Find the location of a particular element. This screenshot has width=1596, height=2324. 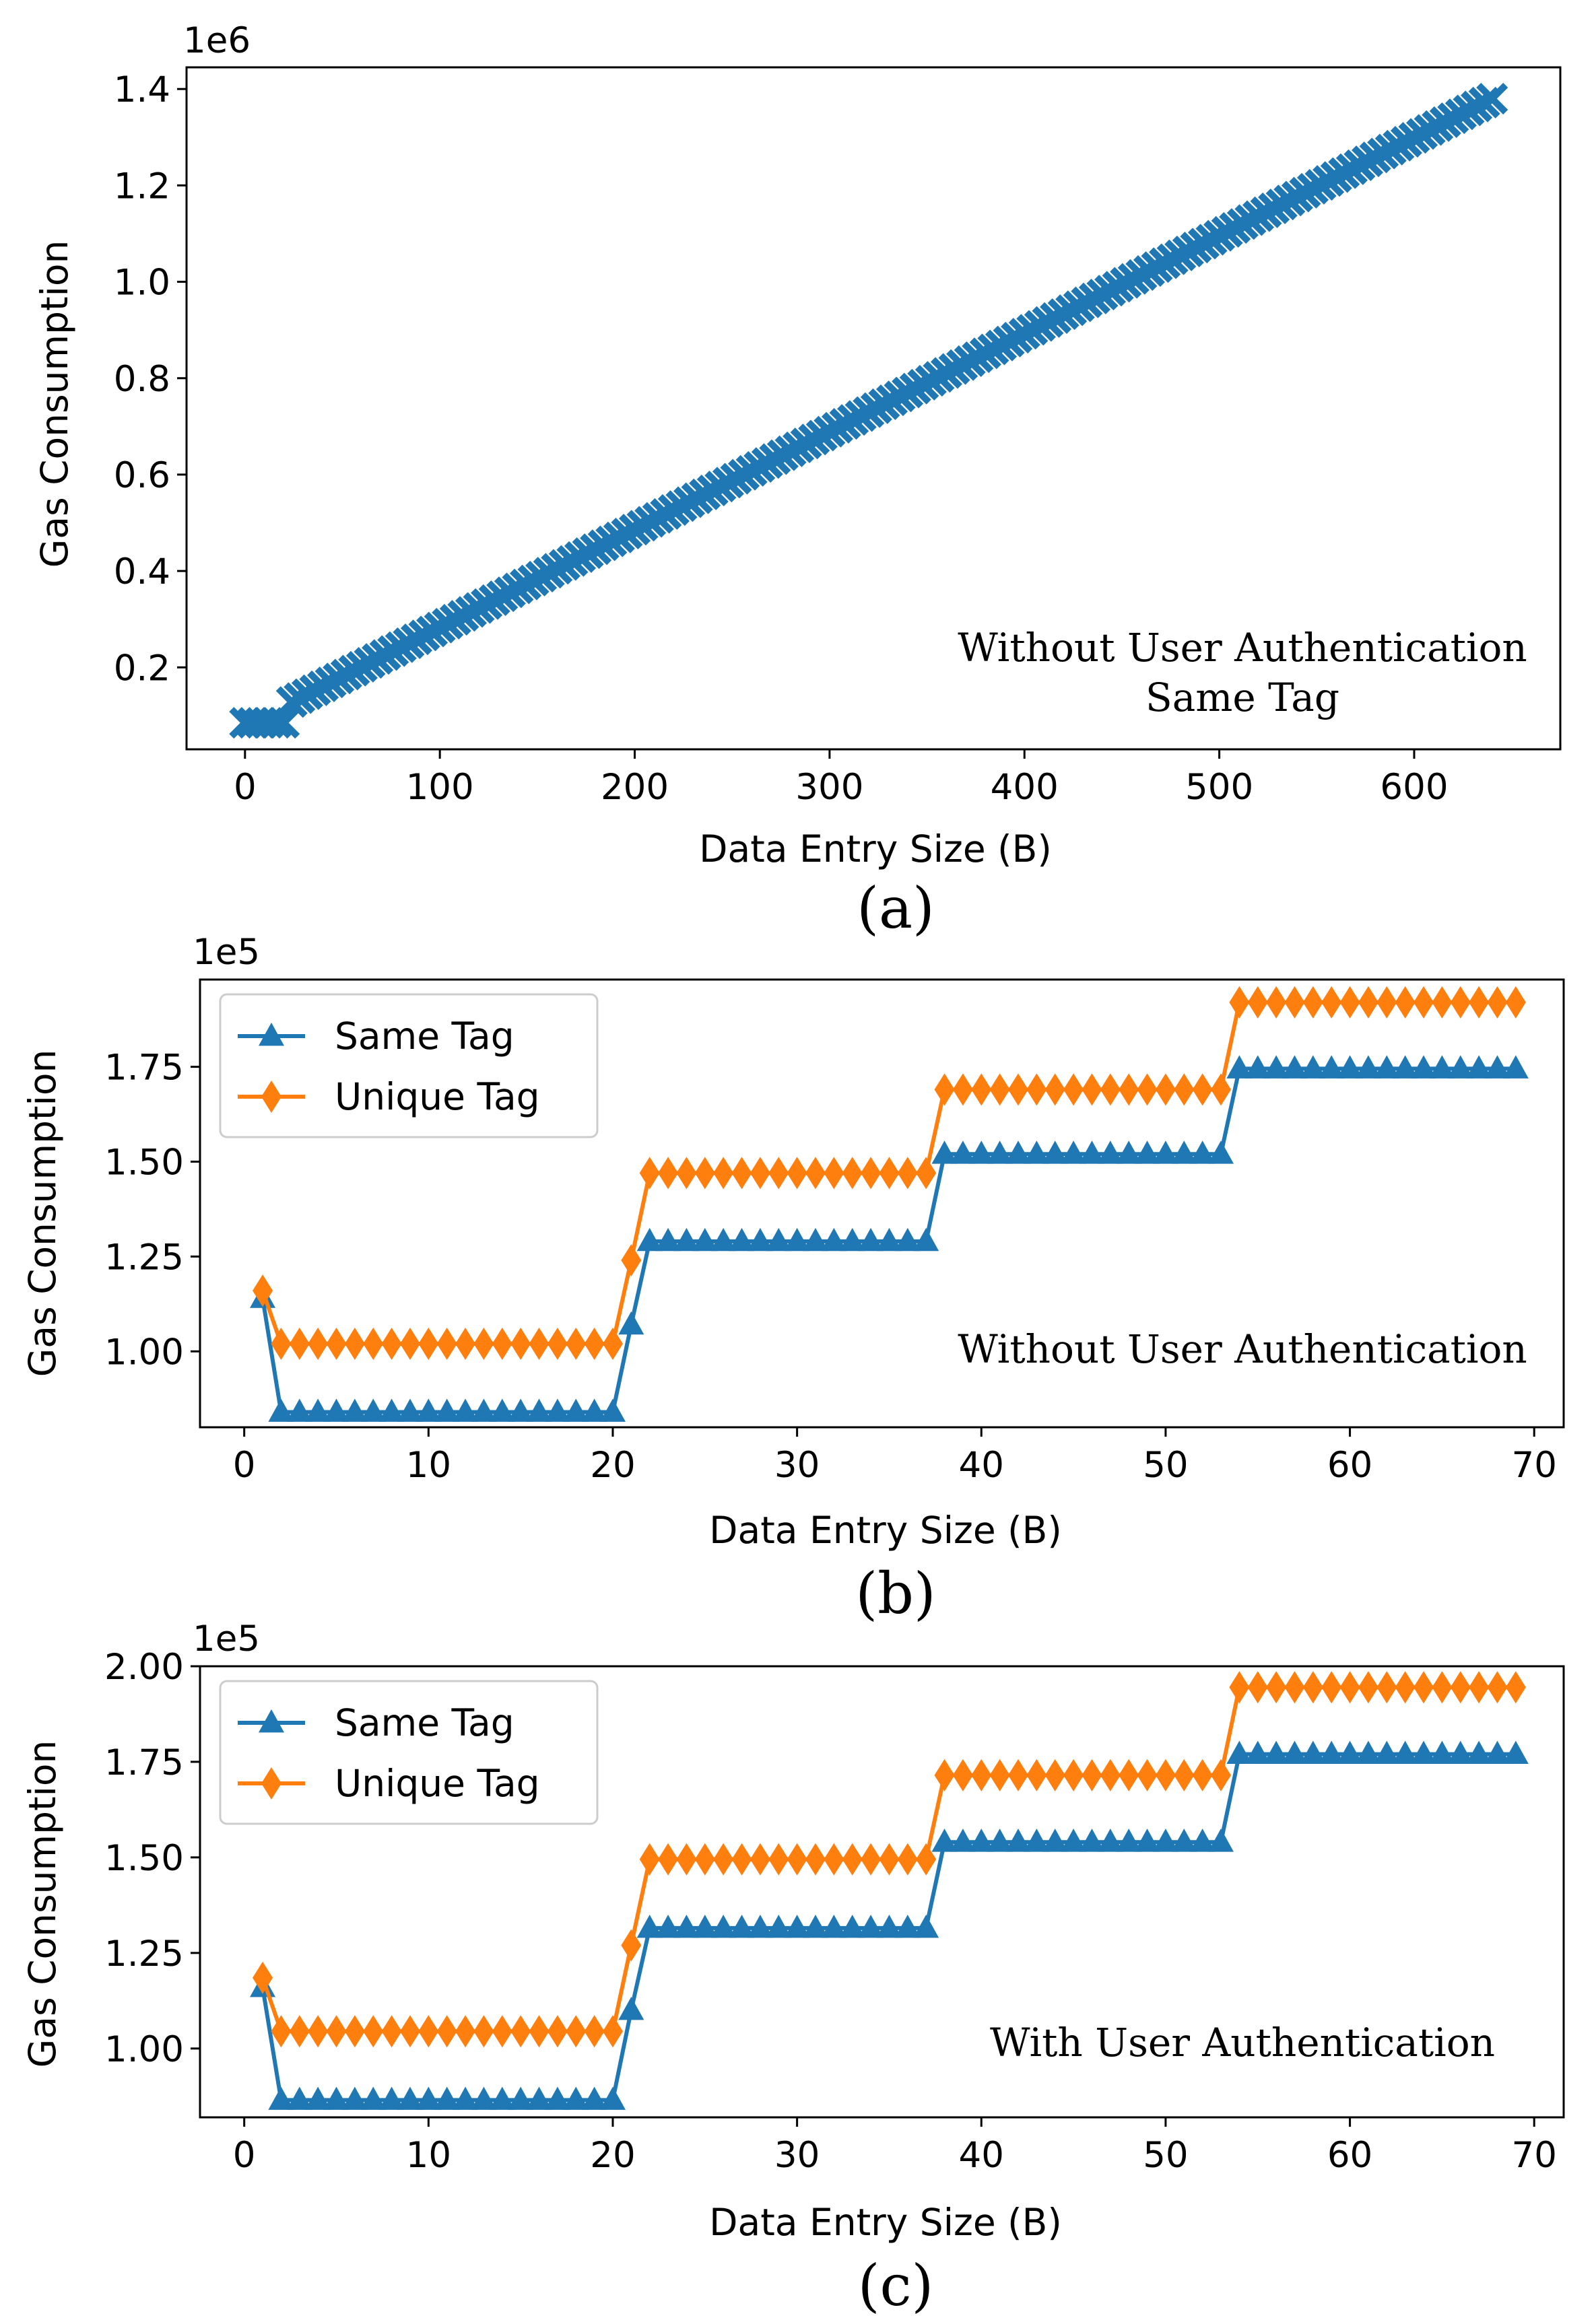

legend-box is located at coordinates (409, 1065).